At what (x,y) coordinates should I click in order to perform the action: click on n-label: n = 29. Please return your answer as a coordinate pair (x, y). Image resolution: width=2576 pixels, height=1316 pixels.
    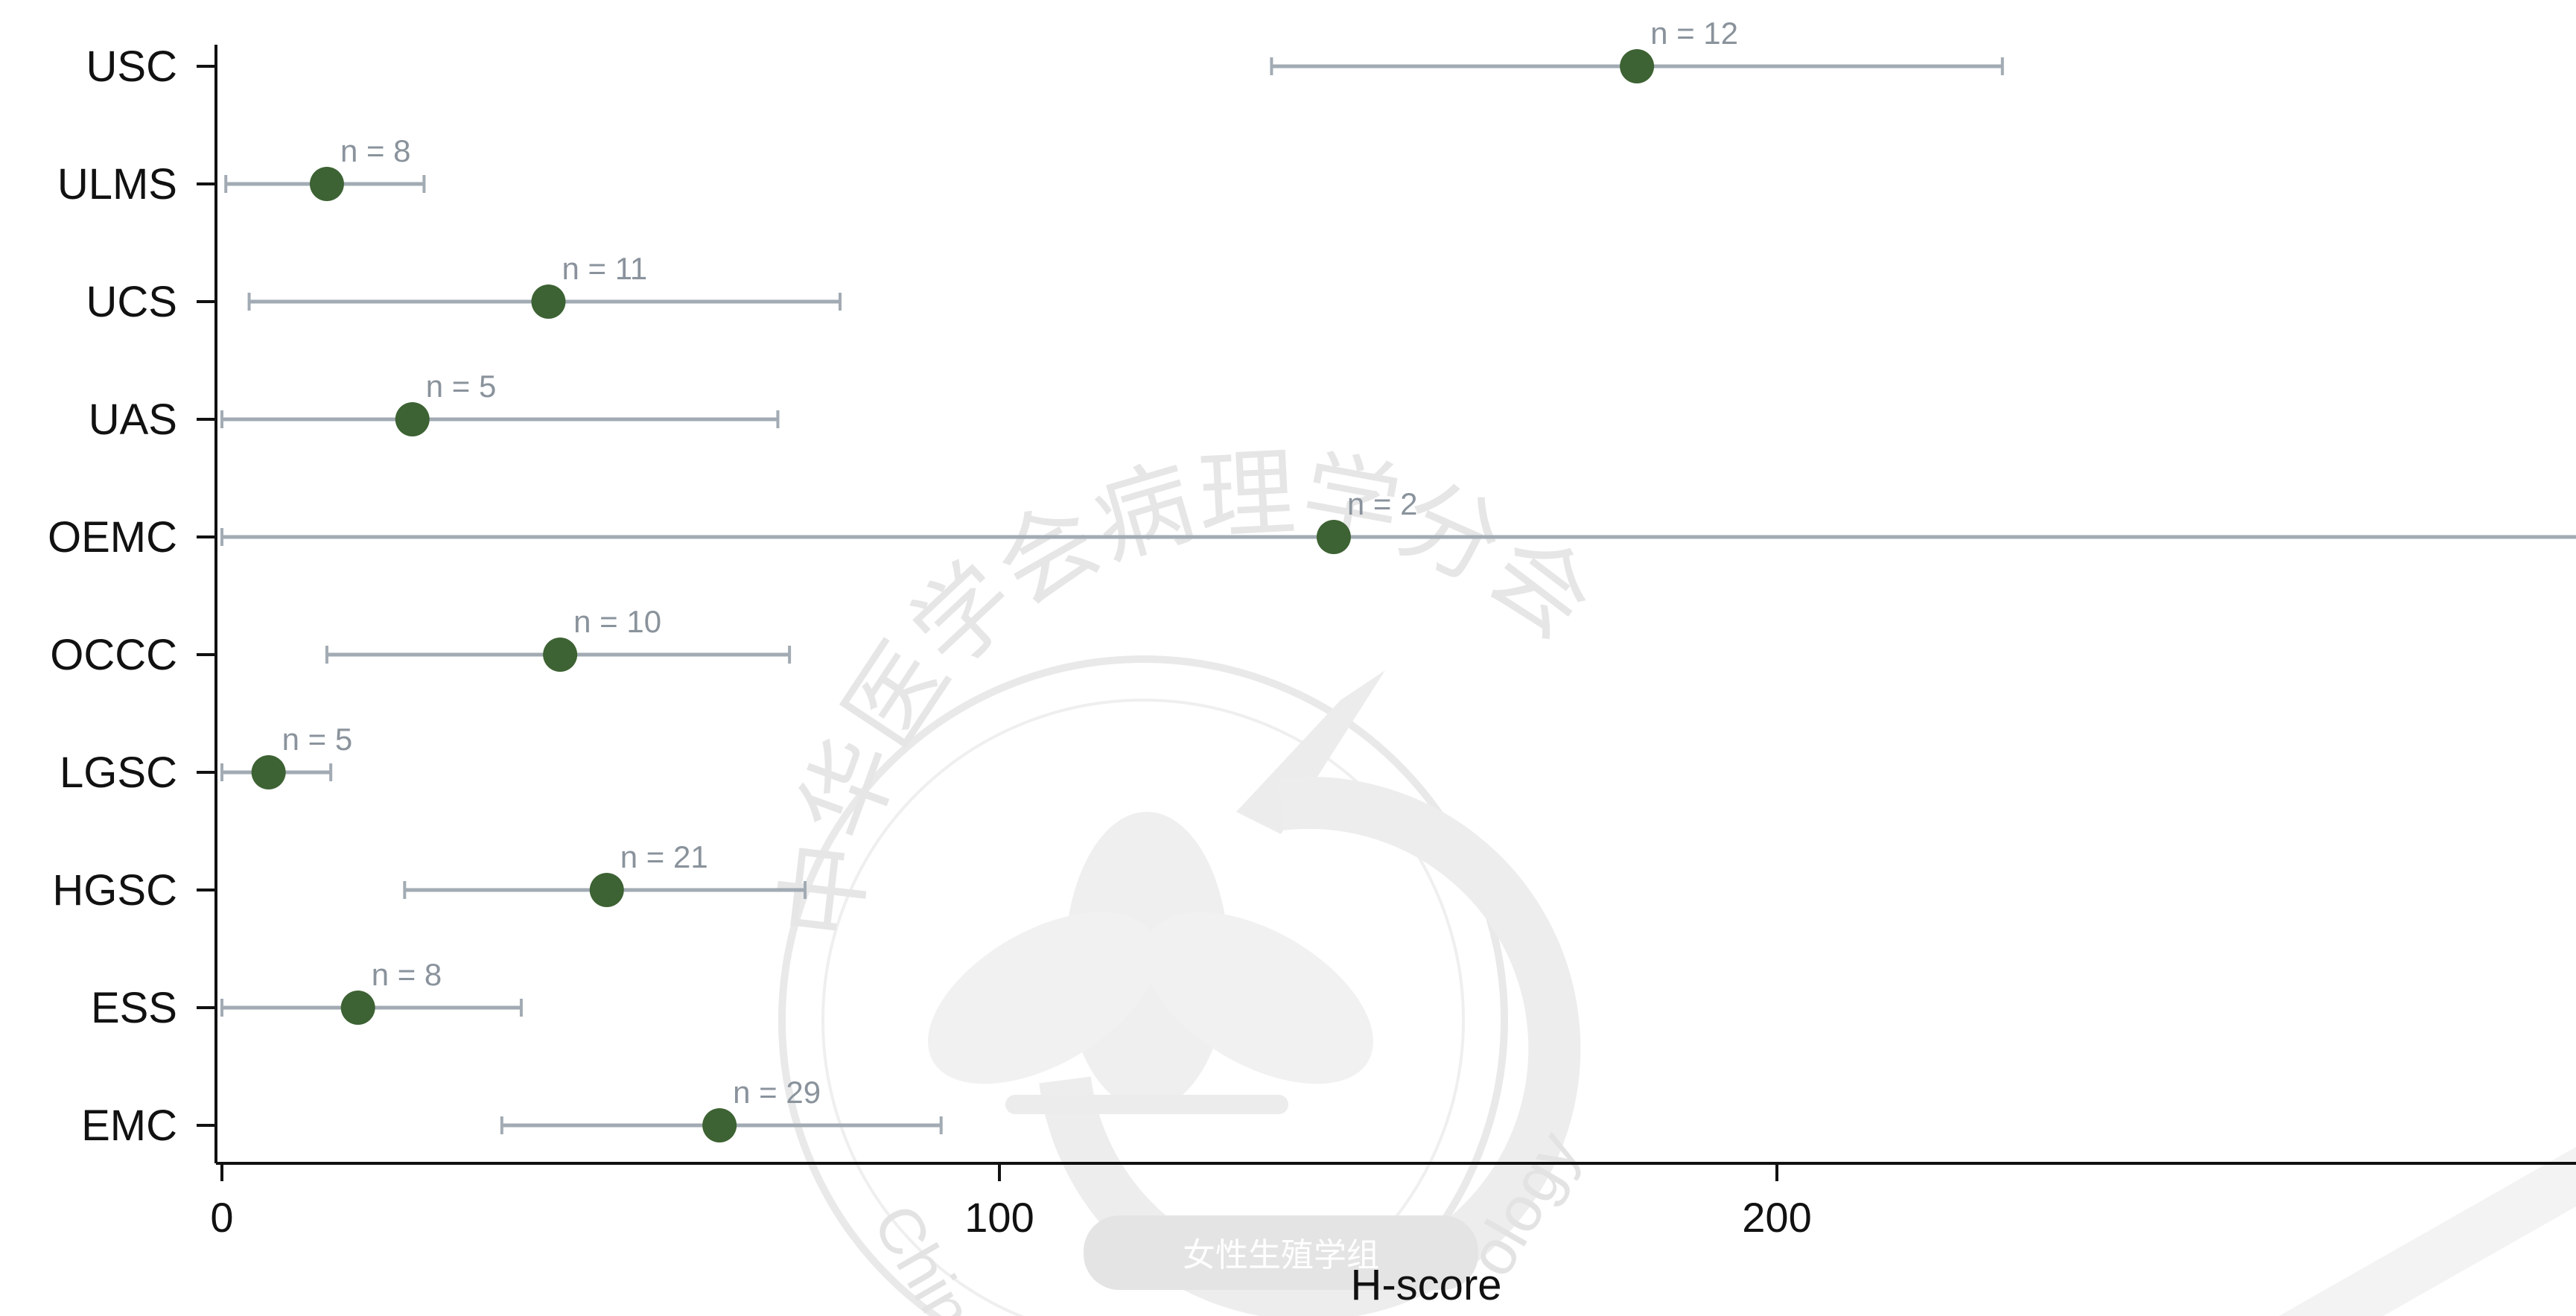
    Looking at the image, I should click on (777, 1093).